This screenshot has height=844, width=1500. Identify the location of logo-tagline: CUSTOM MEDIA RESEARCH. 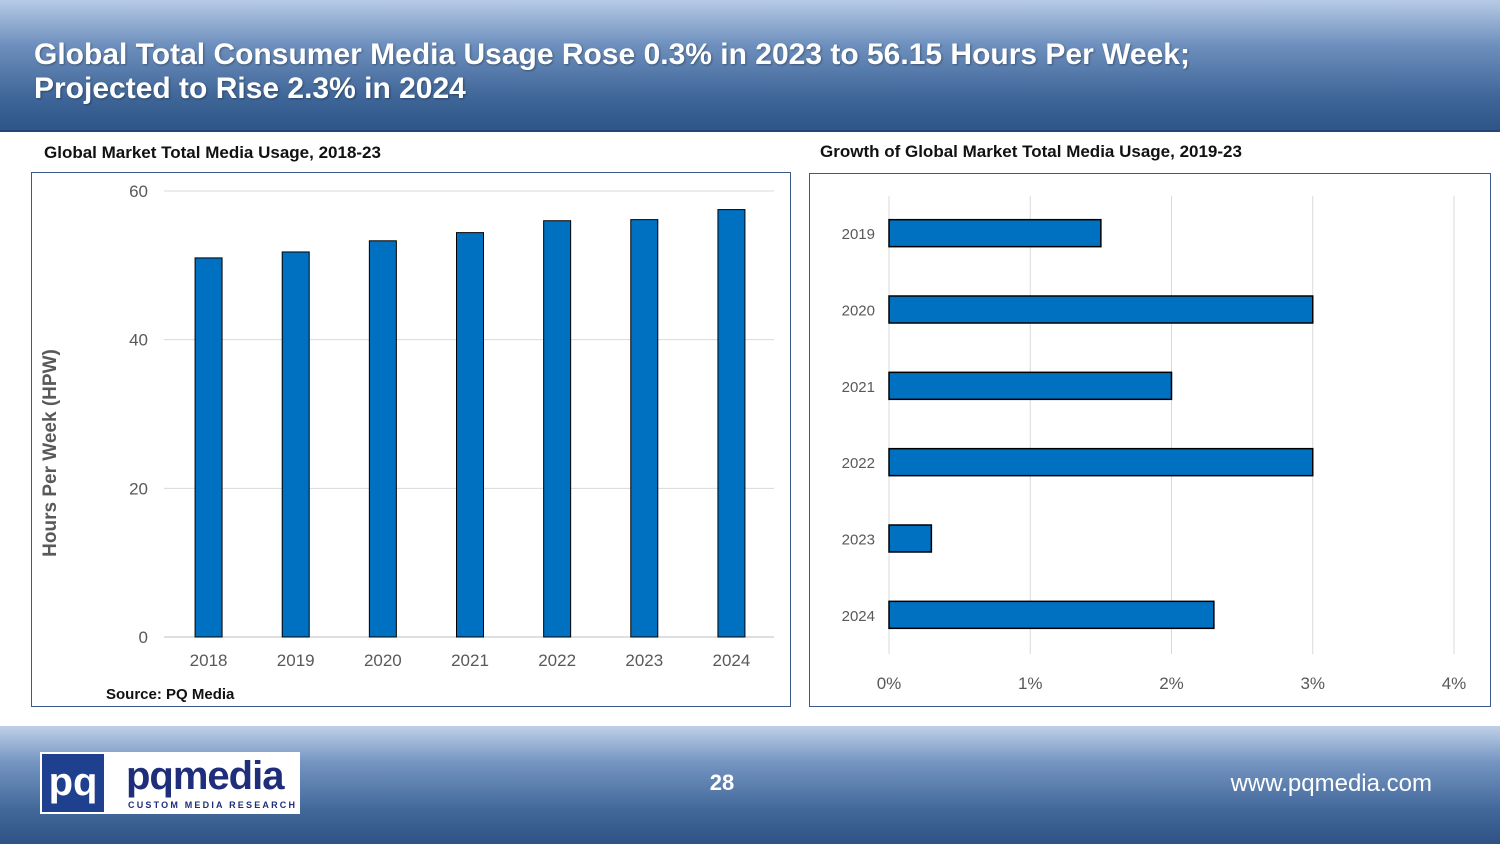
(213, 805).